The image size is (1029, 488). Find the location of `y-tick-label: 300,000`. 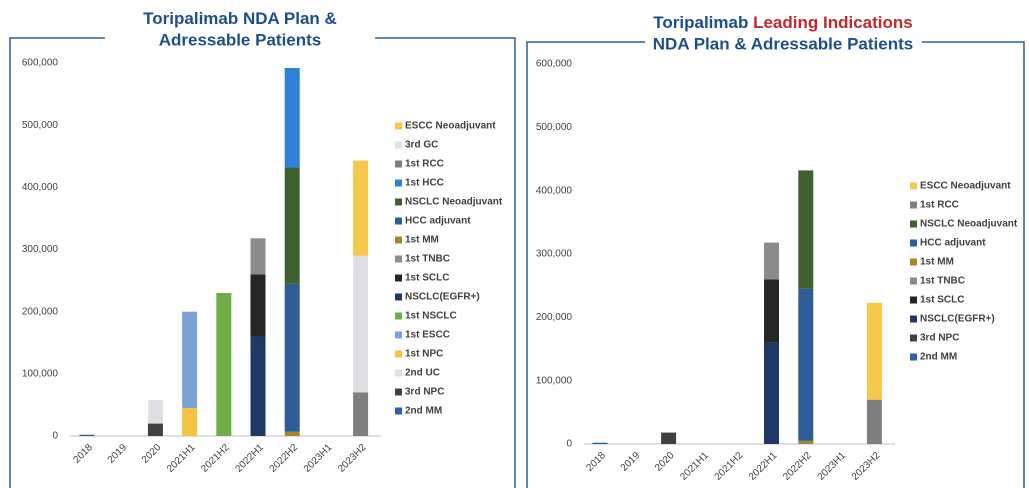

y-tick-label: 300,000 is located at coordinates (40, 249).